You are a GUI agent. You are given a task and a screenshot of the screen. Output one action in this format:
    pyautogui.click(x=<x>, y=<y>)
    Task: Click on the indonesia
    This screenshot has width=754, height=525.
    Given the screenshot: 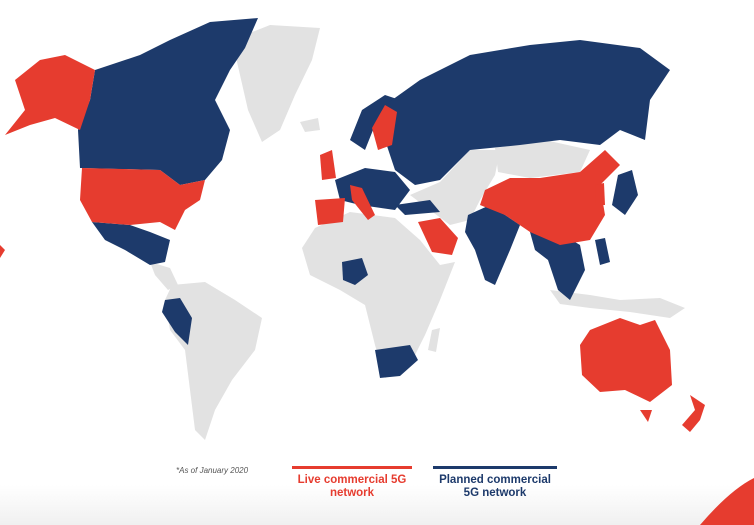 What is the action you would take?
    pyautogui.click(x=617, y=304)
    